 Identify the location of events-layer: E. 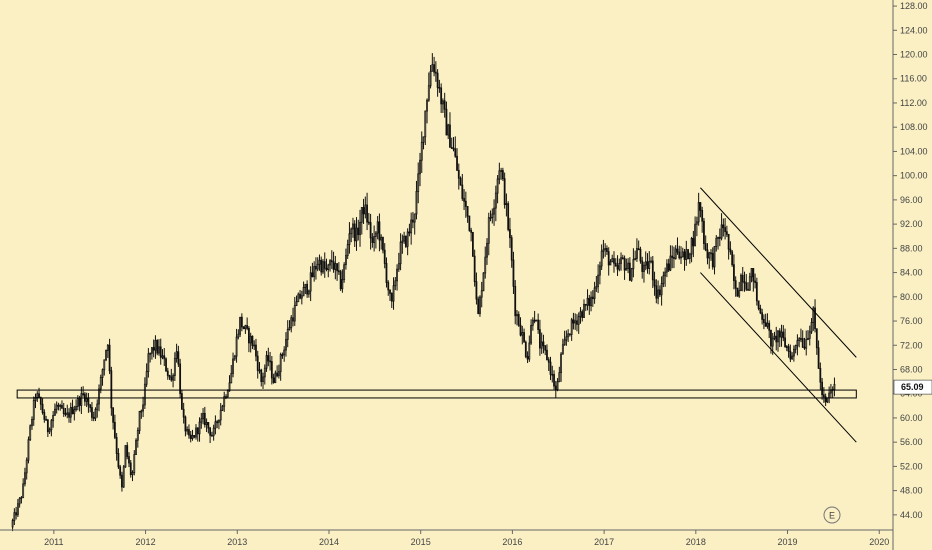
(832, 515).